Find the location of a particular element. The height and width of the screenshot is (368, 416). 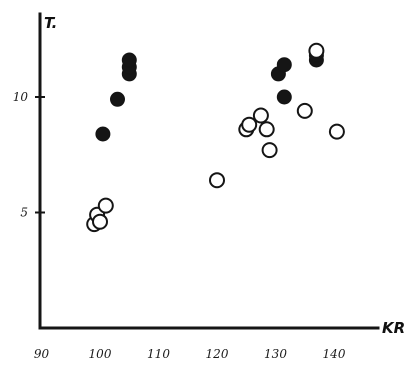

x-tick-label: 100 is located at coordinates (100, 354).